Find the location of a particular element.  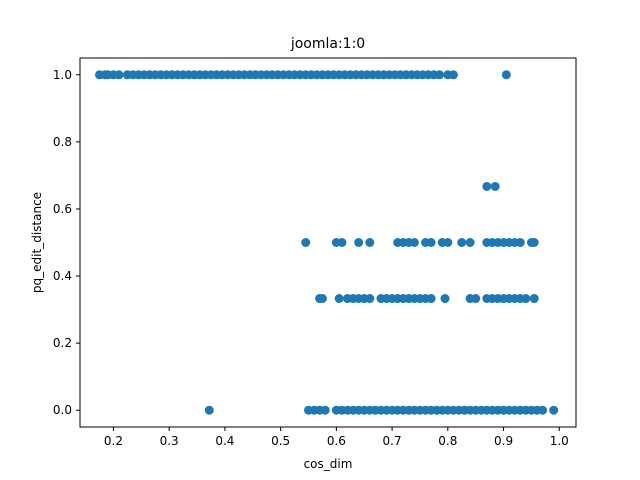

x-axis: 0.2 0.3 0.4 0.5 0.6 0.7 0.8 0.9 1.0 is located at coordinates (336, 437).